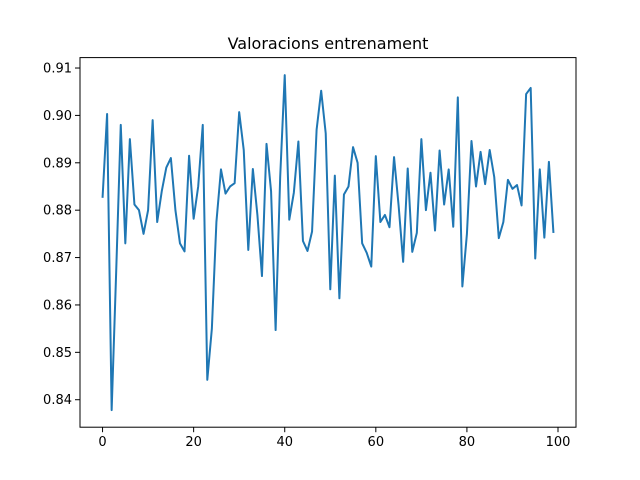 The image size is (640, 480). Describe the element at coordinates (328, 43) in the screenshot. I see `chart-title: Valoracions entrenament` at that location.